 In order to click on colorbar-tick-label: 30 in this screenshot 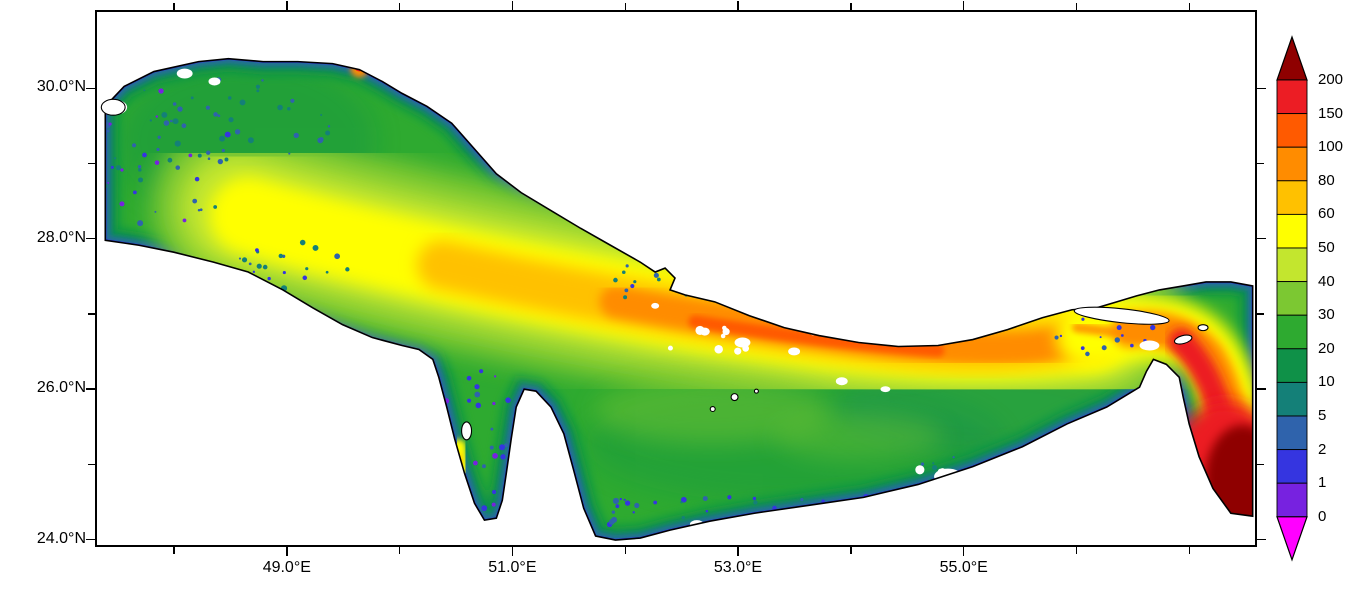, I will do `click(1326, 315)`.